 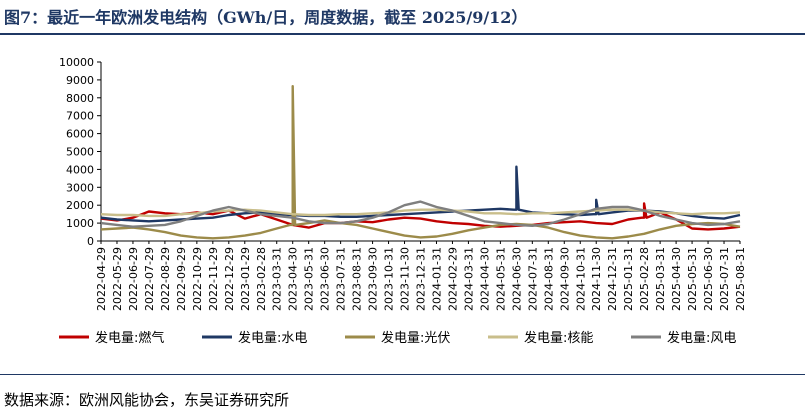 I want to click on x-tick-label: 2022-10-29, so click(x=197, y=279).